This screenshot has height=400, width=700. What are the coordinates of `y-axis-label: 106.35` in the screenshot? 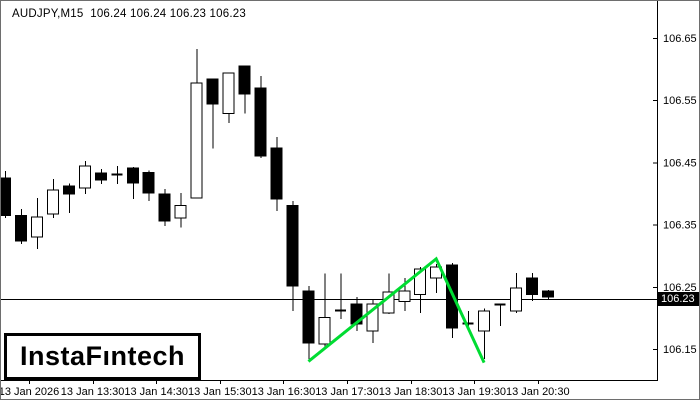 It's located at (680, 226).